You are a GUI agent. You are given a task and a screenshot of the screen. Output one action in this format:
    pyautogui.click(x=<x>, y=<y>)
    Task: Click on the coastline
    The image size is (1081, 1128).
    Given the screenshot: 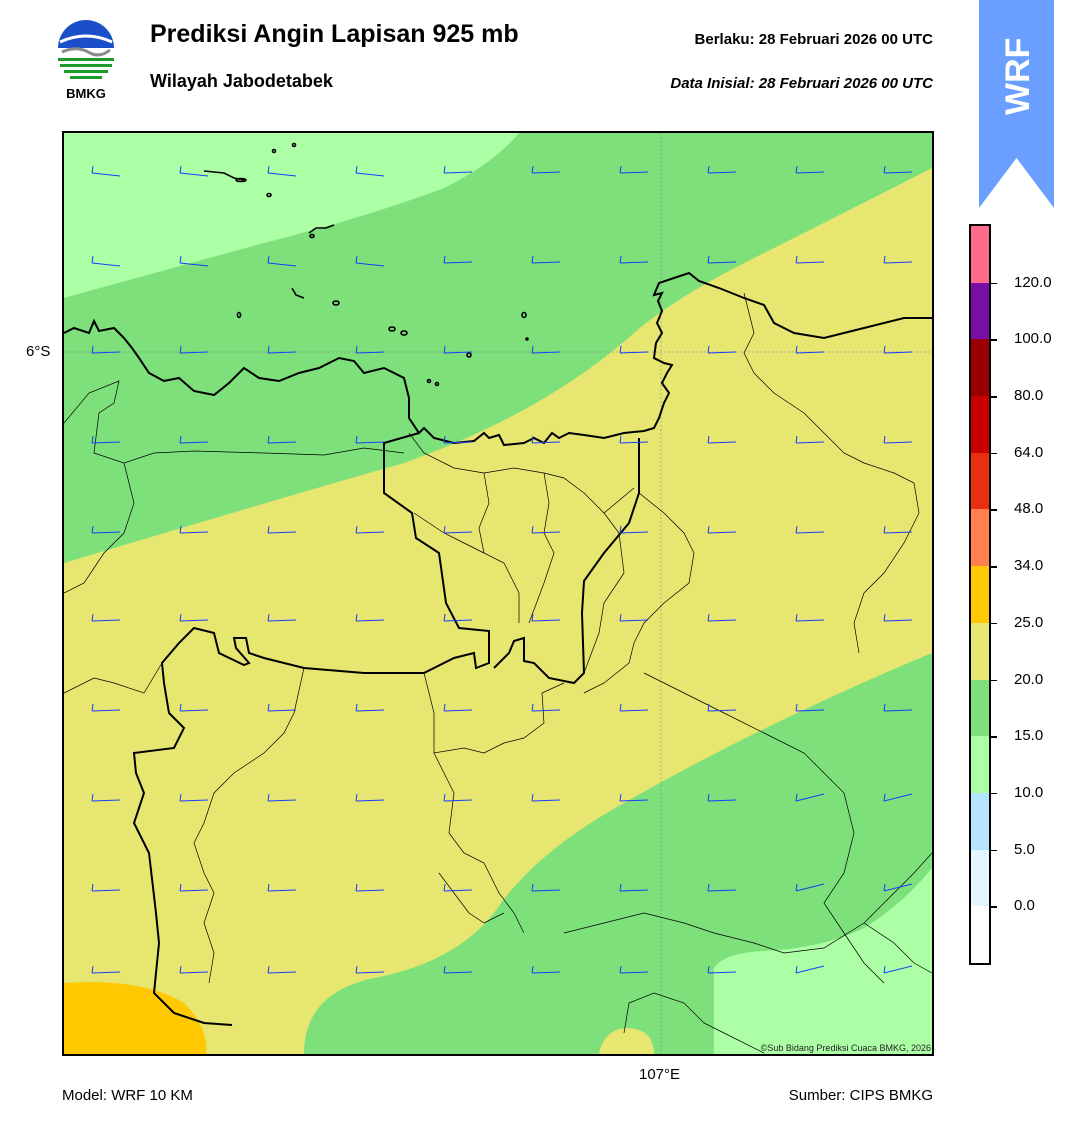 What is the action you would take?
    pyautogui.click(x=498, y=359)
    